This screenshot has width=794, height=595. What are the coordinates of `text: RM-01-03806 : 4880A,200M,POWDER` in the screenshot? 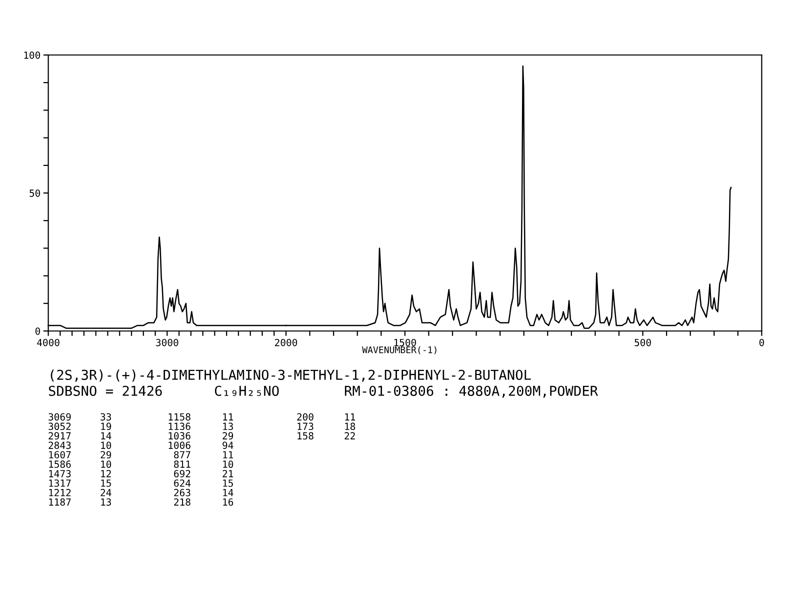 It's located at (471, 392).